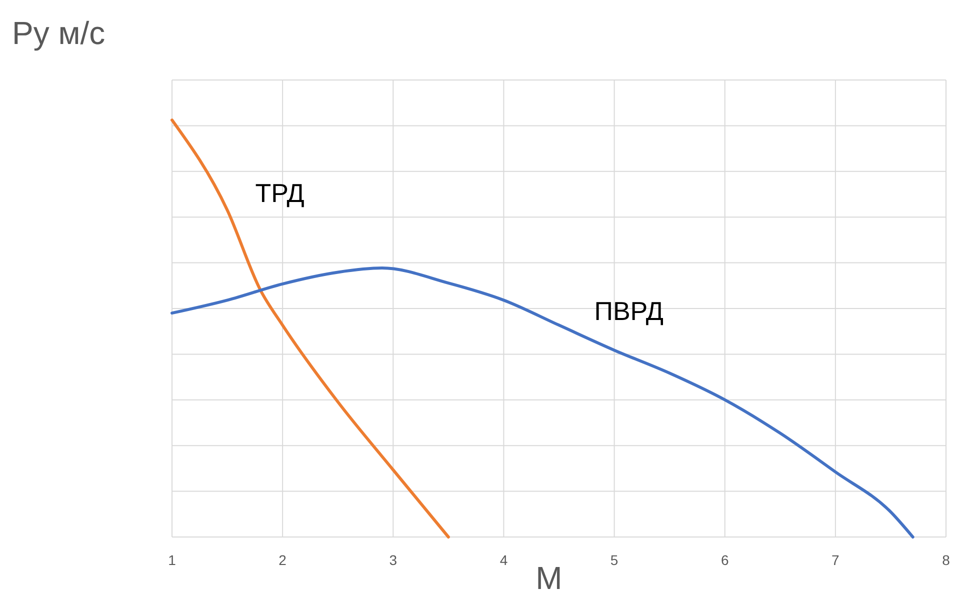 The width and height of the screenshot is (962, 599). What do you see at coordinates (172, 560) in the screenshot?
I see `x-tick-label: 1` at bounding box center [172, 560].